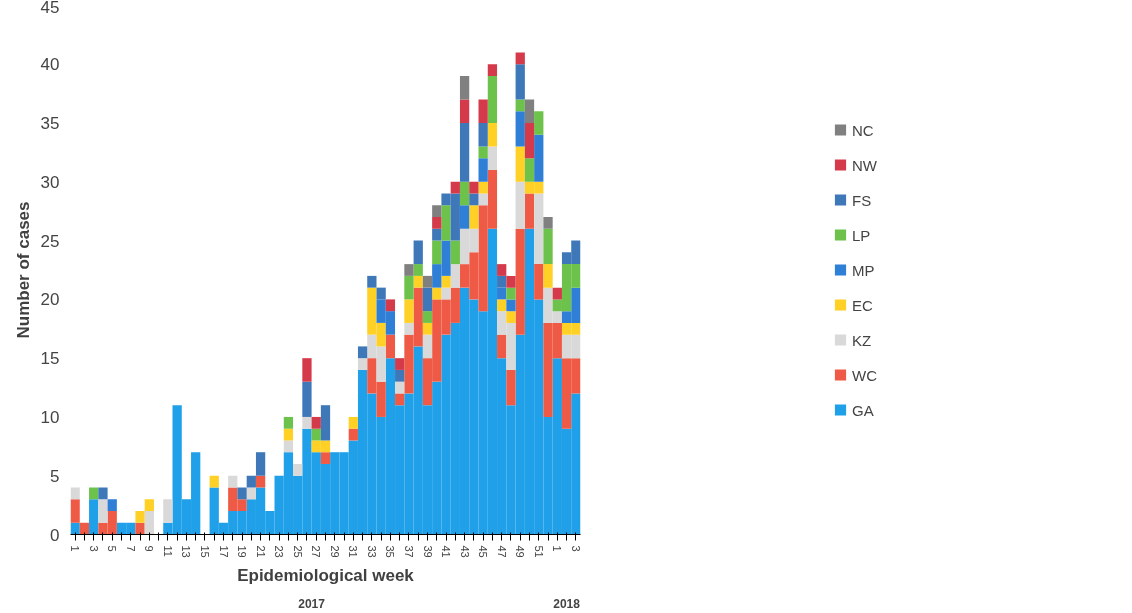 This screenshot has width=1132, height=613. I want to click on x-tick-label: 35, so click(390, 551).